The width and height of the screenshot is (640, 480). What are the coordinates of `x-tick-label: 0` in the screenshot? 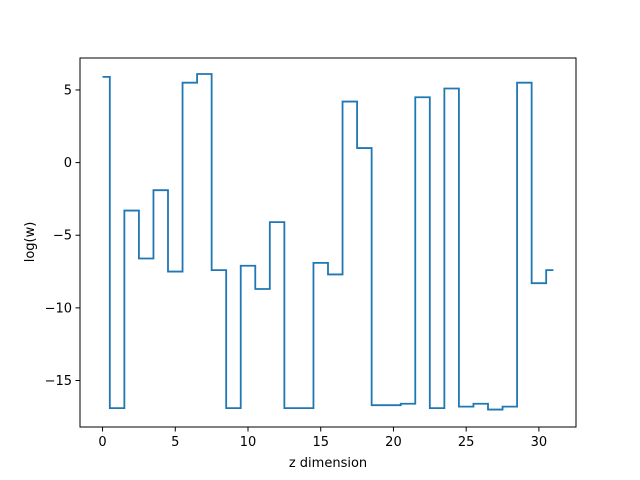 It's located at (102, 442).